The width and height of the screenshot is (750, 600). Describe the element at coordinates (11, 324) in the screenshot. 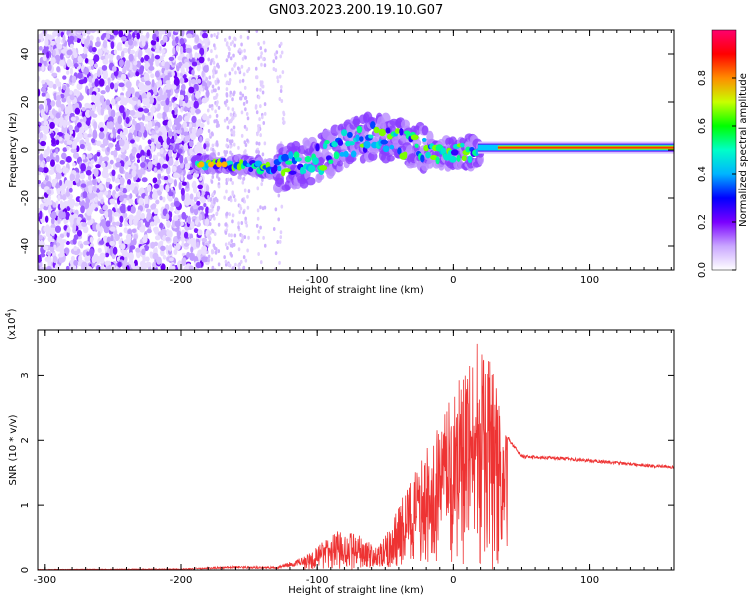

I see `svg-text: (x104)` at that location.